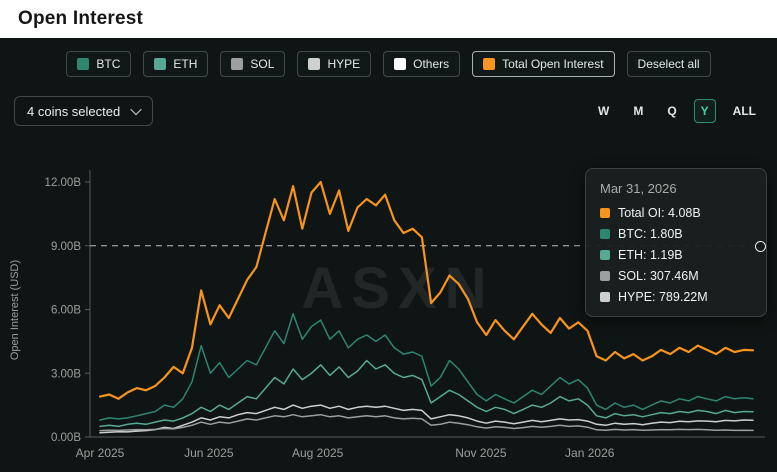 Image resolution: width=777 pixels, height=472 pixels. Describe the element at coordinates (553, 64) in the screenshot. I see `legend-total-oi-label: Total Open Interest` at that location.